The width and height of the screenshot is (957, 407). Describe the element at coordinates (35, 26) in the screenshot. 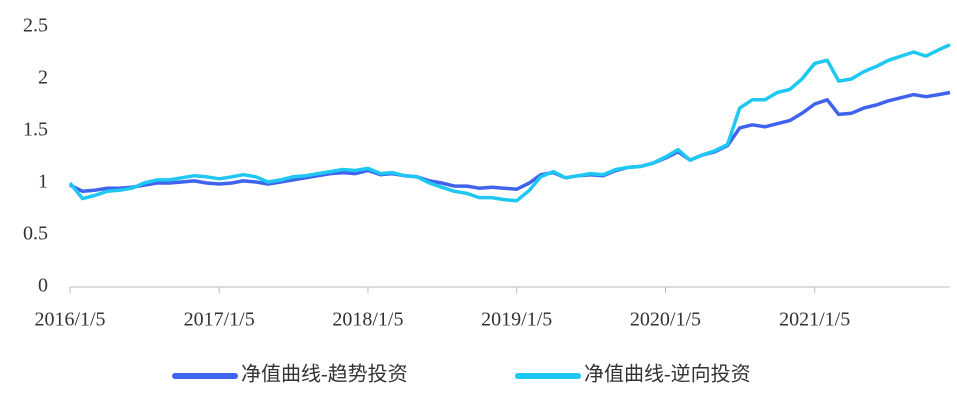

I see `y-tick-label: 2.5` at that location.